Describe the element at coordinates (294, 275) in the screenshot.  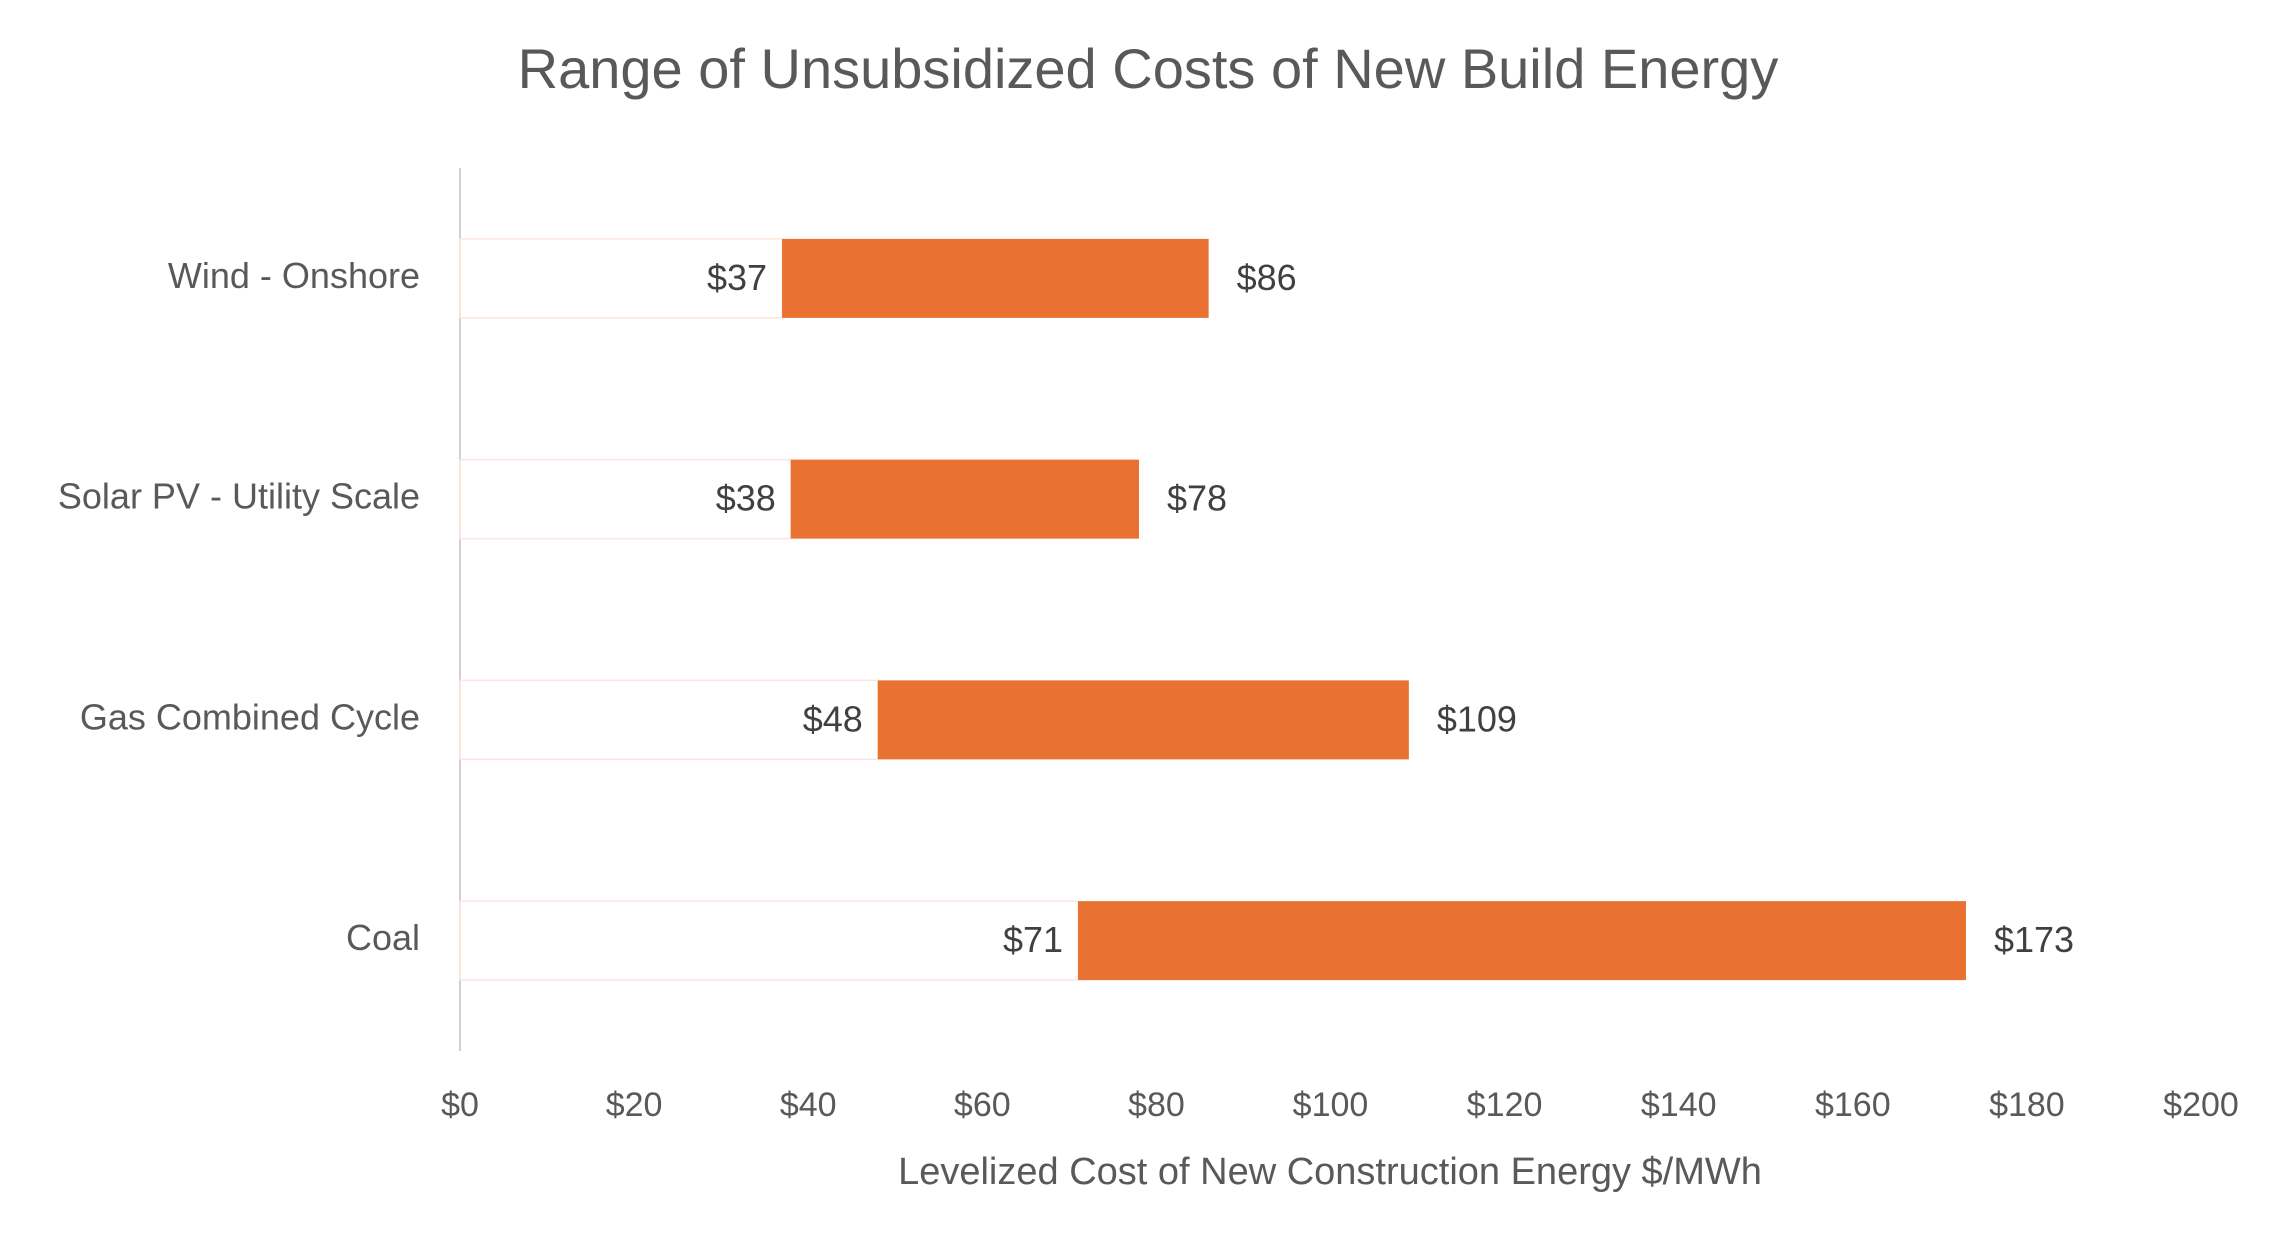
I see `y-tick-label: Wind - Onshore` at that location.